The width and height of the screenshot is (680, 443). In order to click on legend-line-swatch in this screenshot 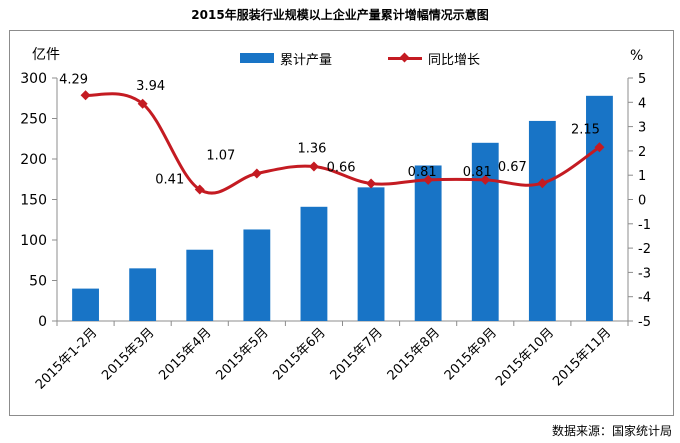, I will do `click(405, 58)`.